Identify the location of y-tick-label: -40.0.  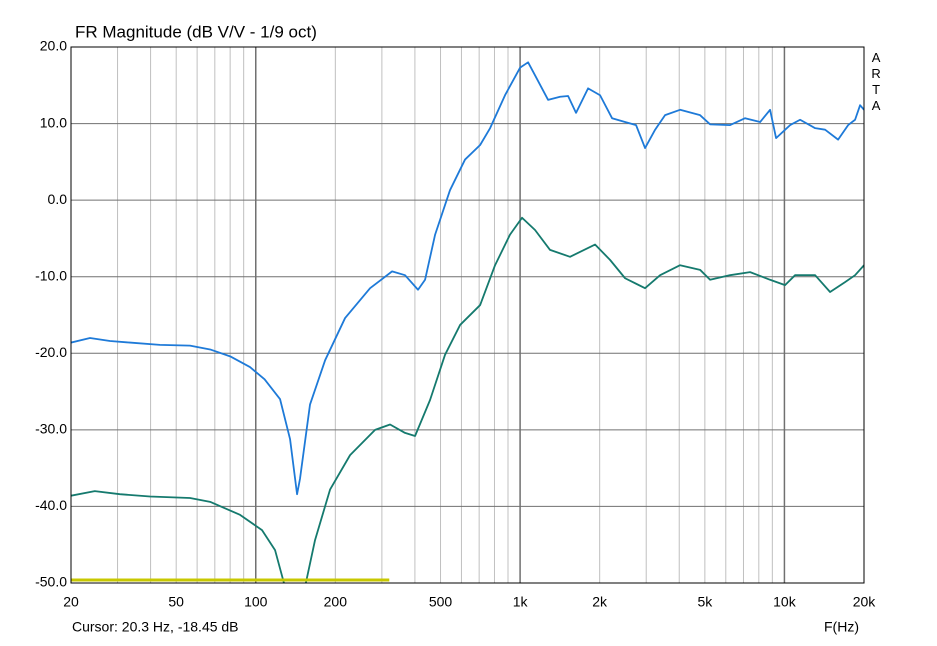
(51, 505).